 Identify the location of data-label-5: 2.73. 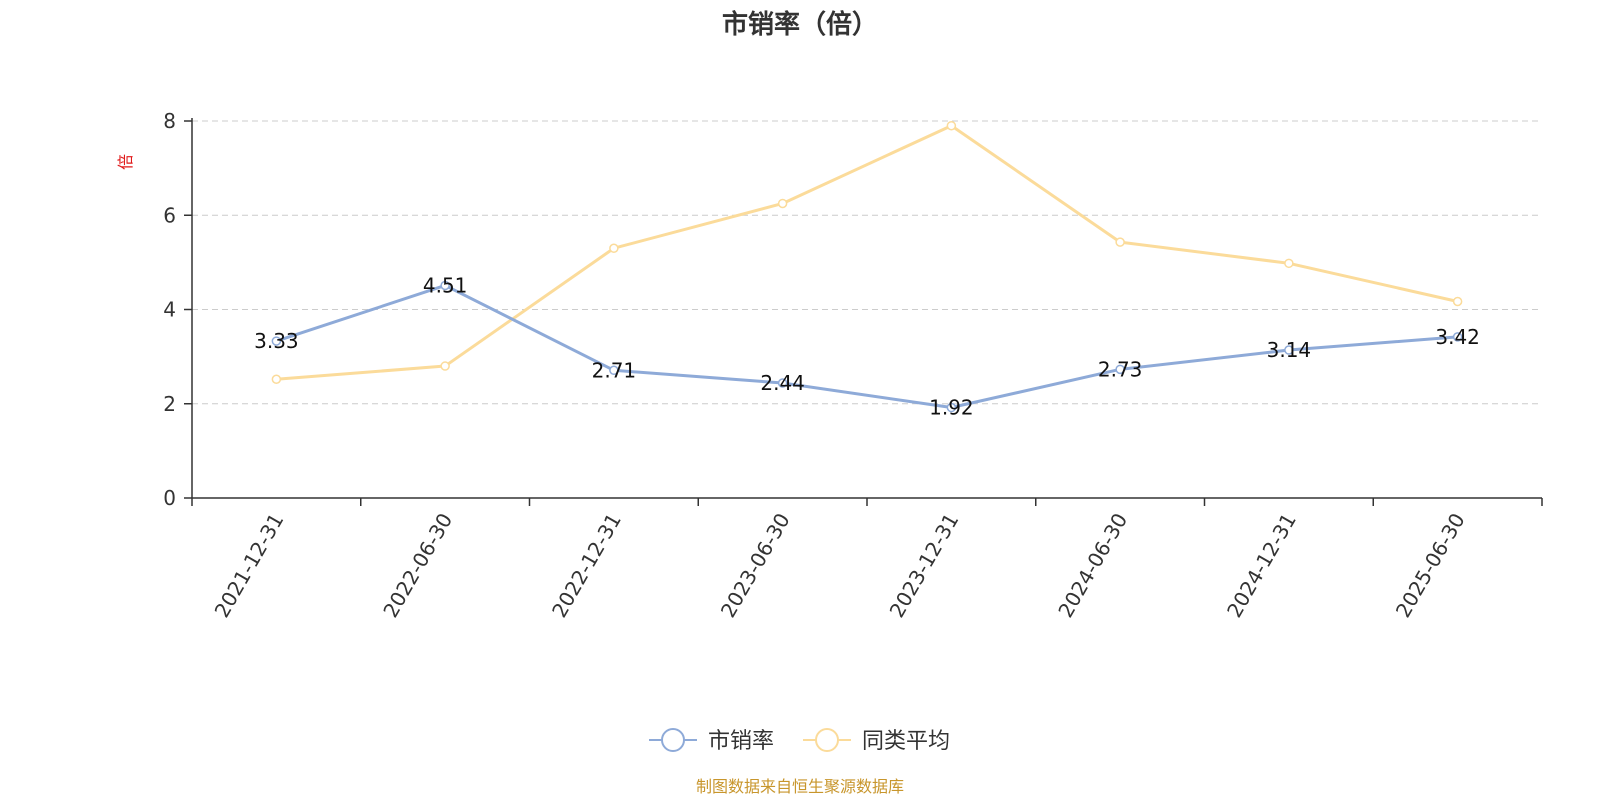
(1120, 369).